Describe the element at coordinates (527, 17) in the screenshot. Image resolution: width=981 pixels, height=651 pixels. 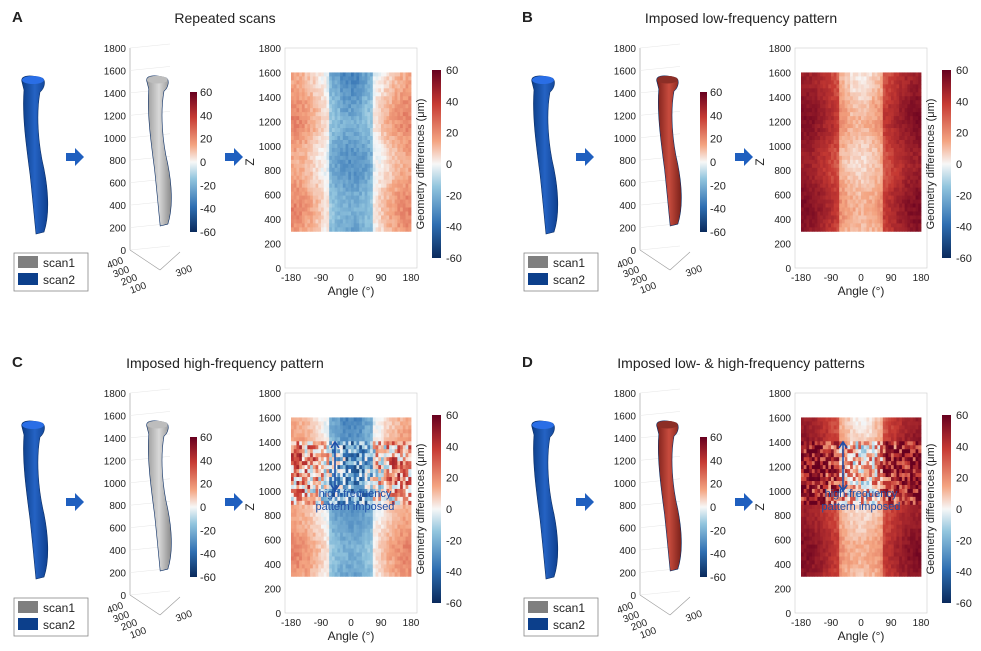
I see `panel-letter: B` at that location.